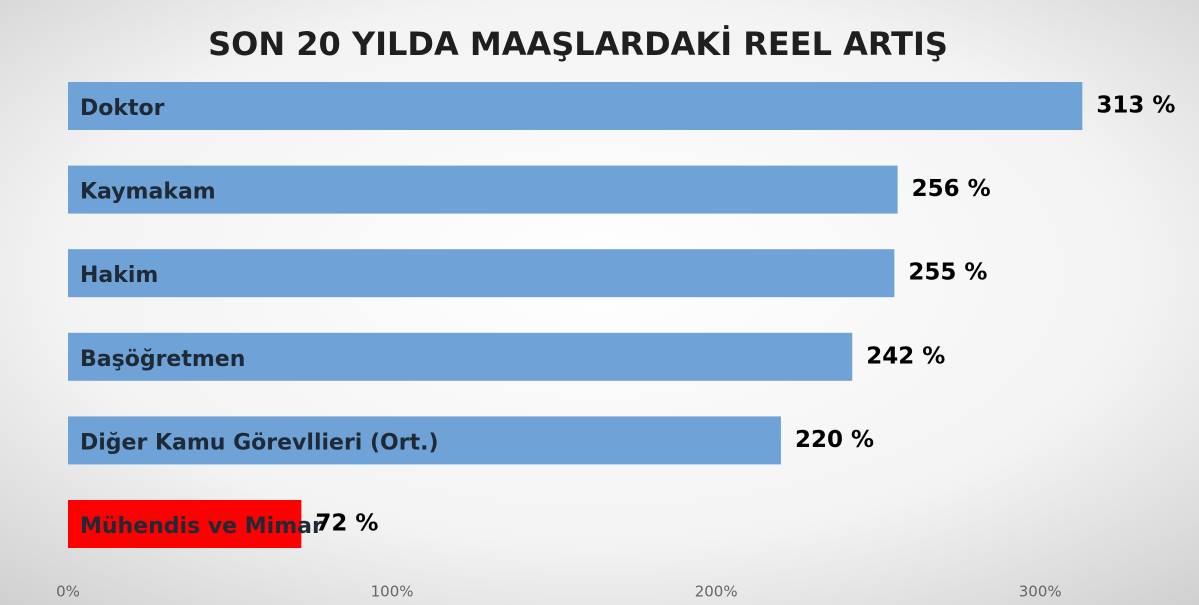  What do you see at coordinates (1040, 592) in the screenshot?
I see `x-tick-label: 300%` at bounding box center [1040, 592].